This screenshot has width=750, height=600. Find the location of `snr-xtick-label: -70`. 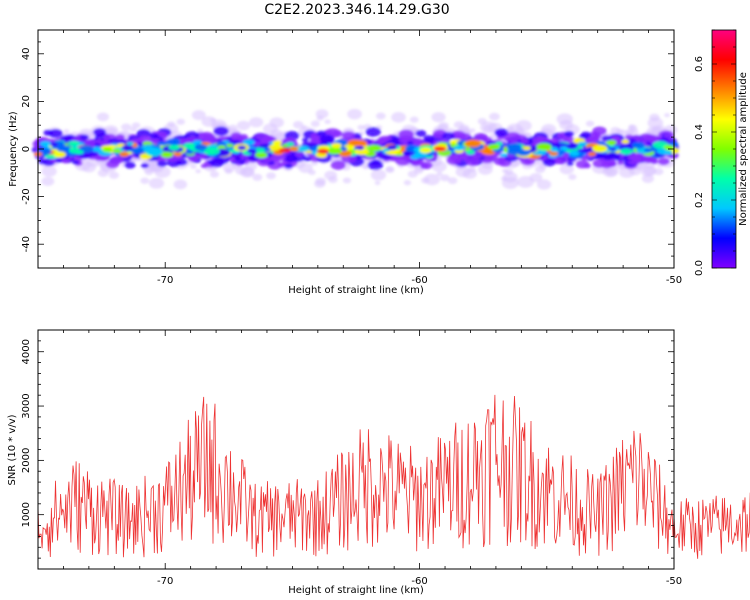

snr-xtick-label: -70 is located at coordinates (165, 581).